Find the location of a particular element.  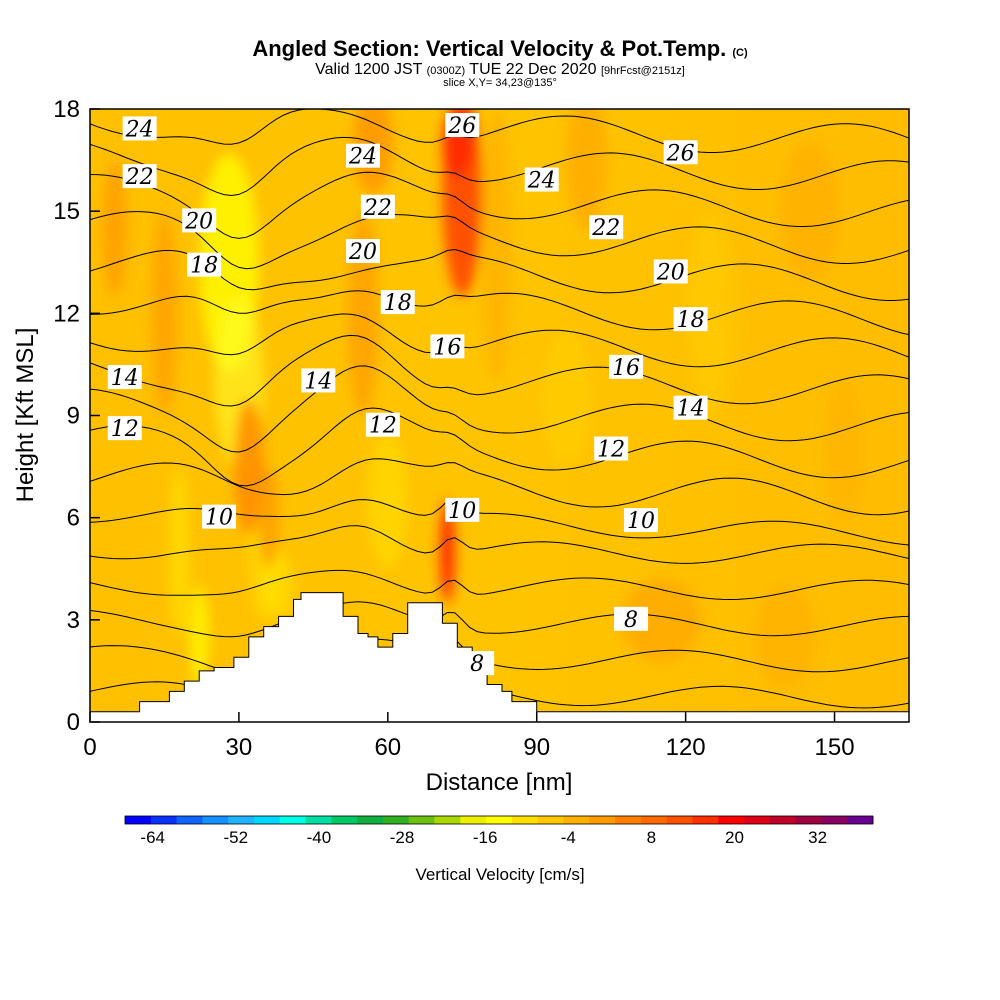

y-tick-label: 18 is located at coordinates (66, 109).